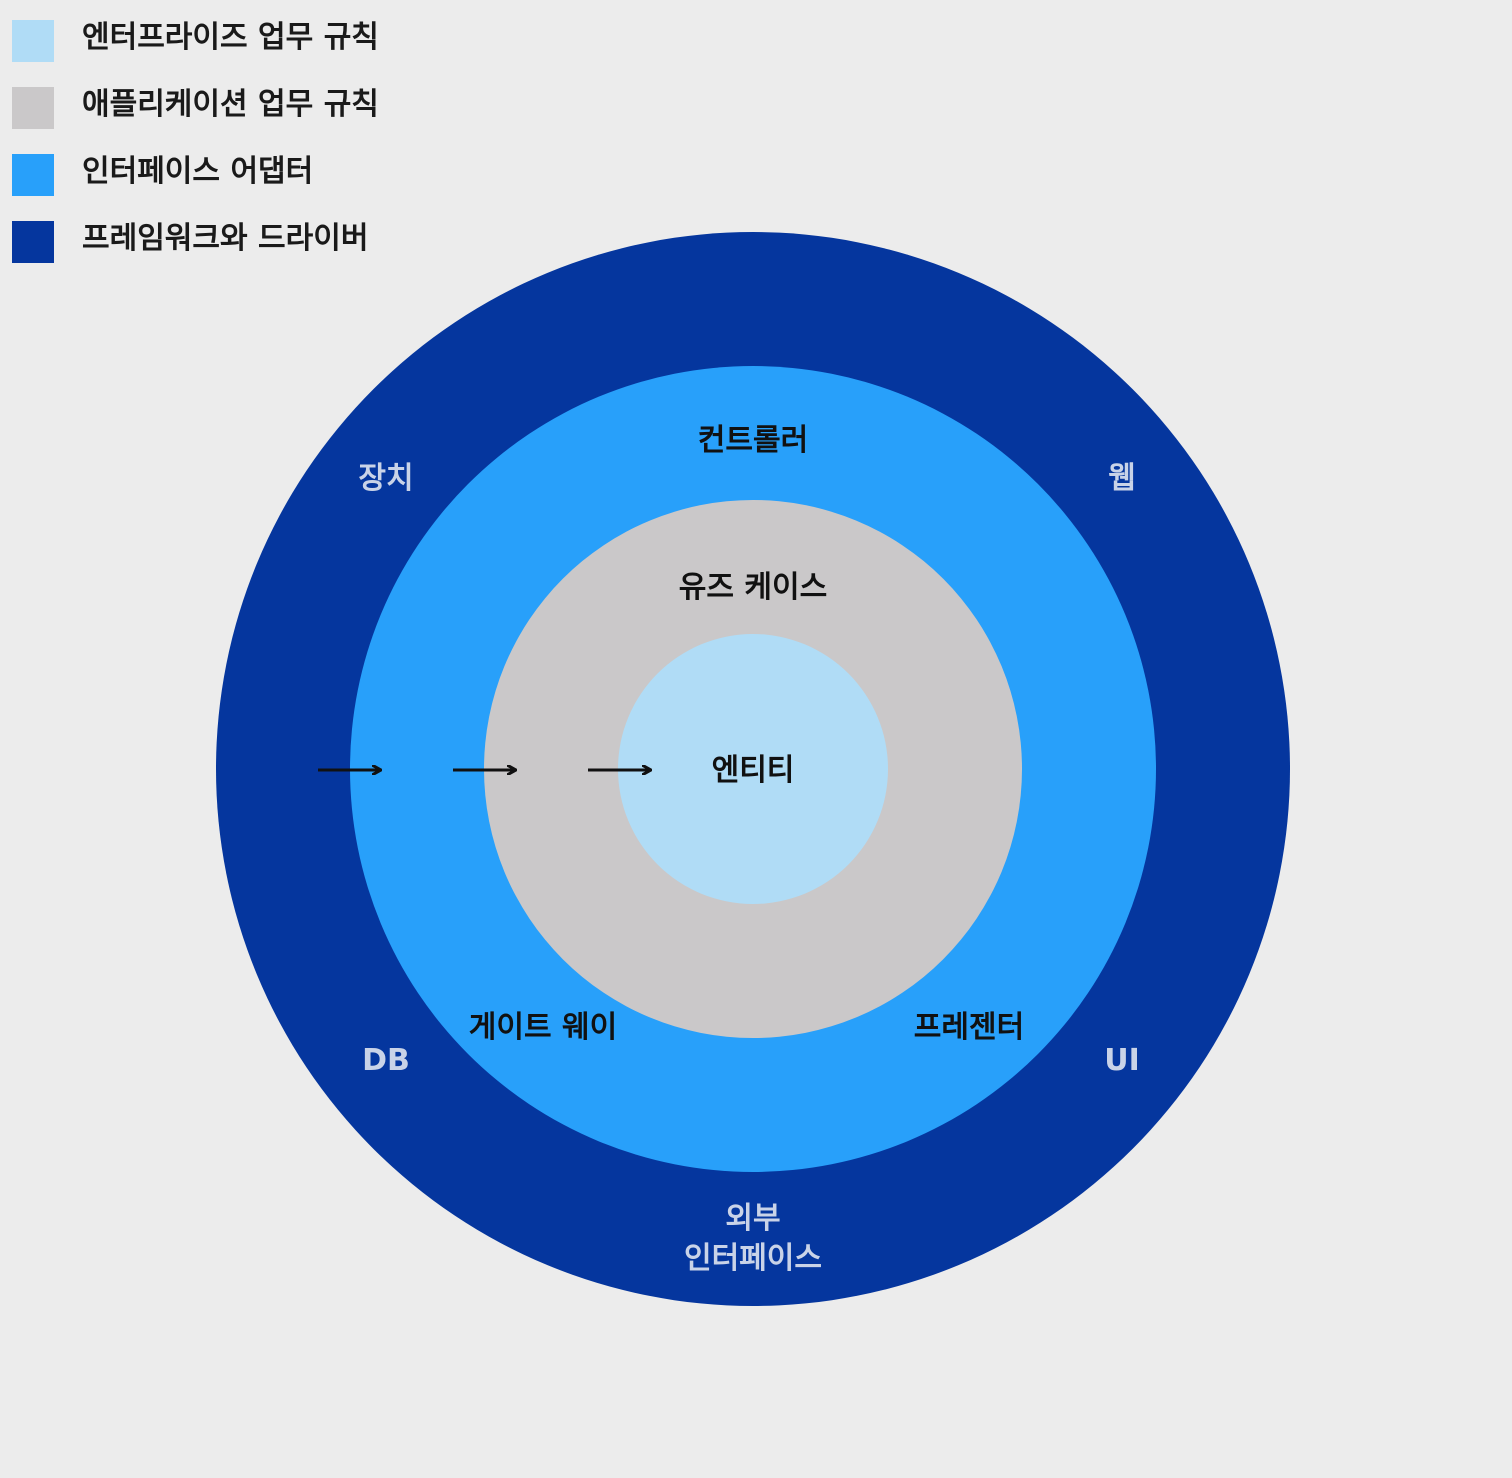 Image resolution: width=1512 pixels, height=1478 pixels. Describe the element at coordinates (230, 104) in the screenshot. I see `legend-label: 애플리케이션 업무 규칙` at that location.